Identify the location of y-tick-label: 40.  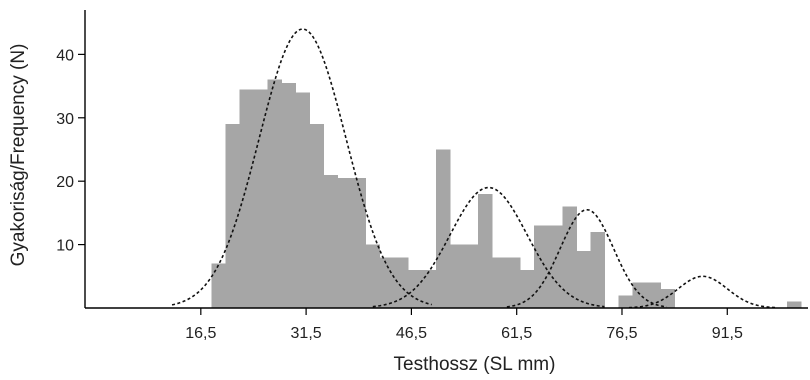
(65, 55).